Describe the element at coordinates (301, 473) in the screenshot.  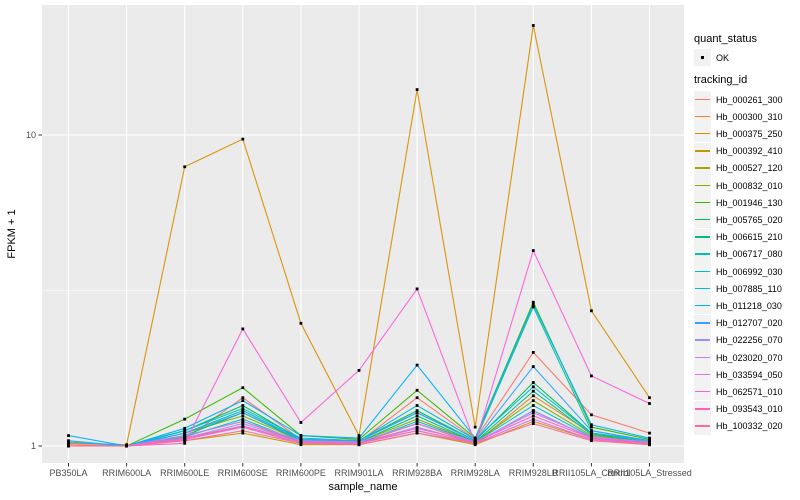
I see `x-tick-label: RRIM600PE` at that location.